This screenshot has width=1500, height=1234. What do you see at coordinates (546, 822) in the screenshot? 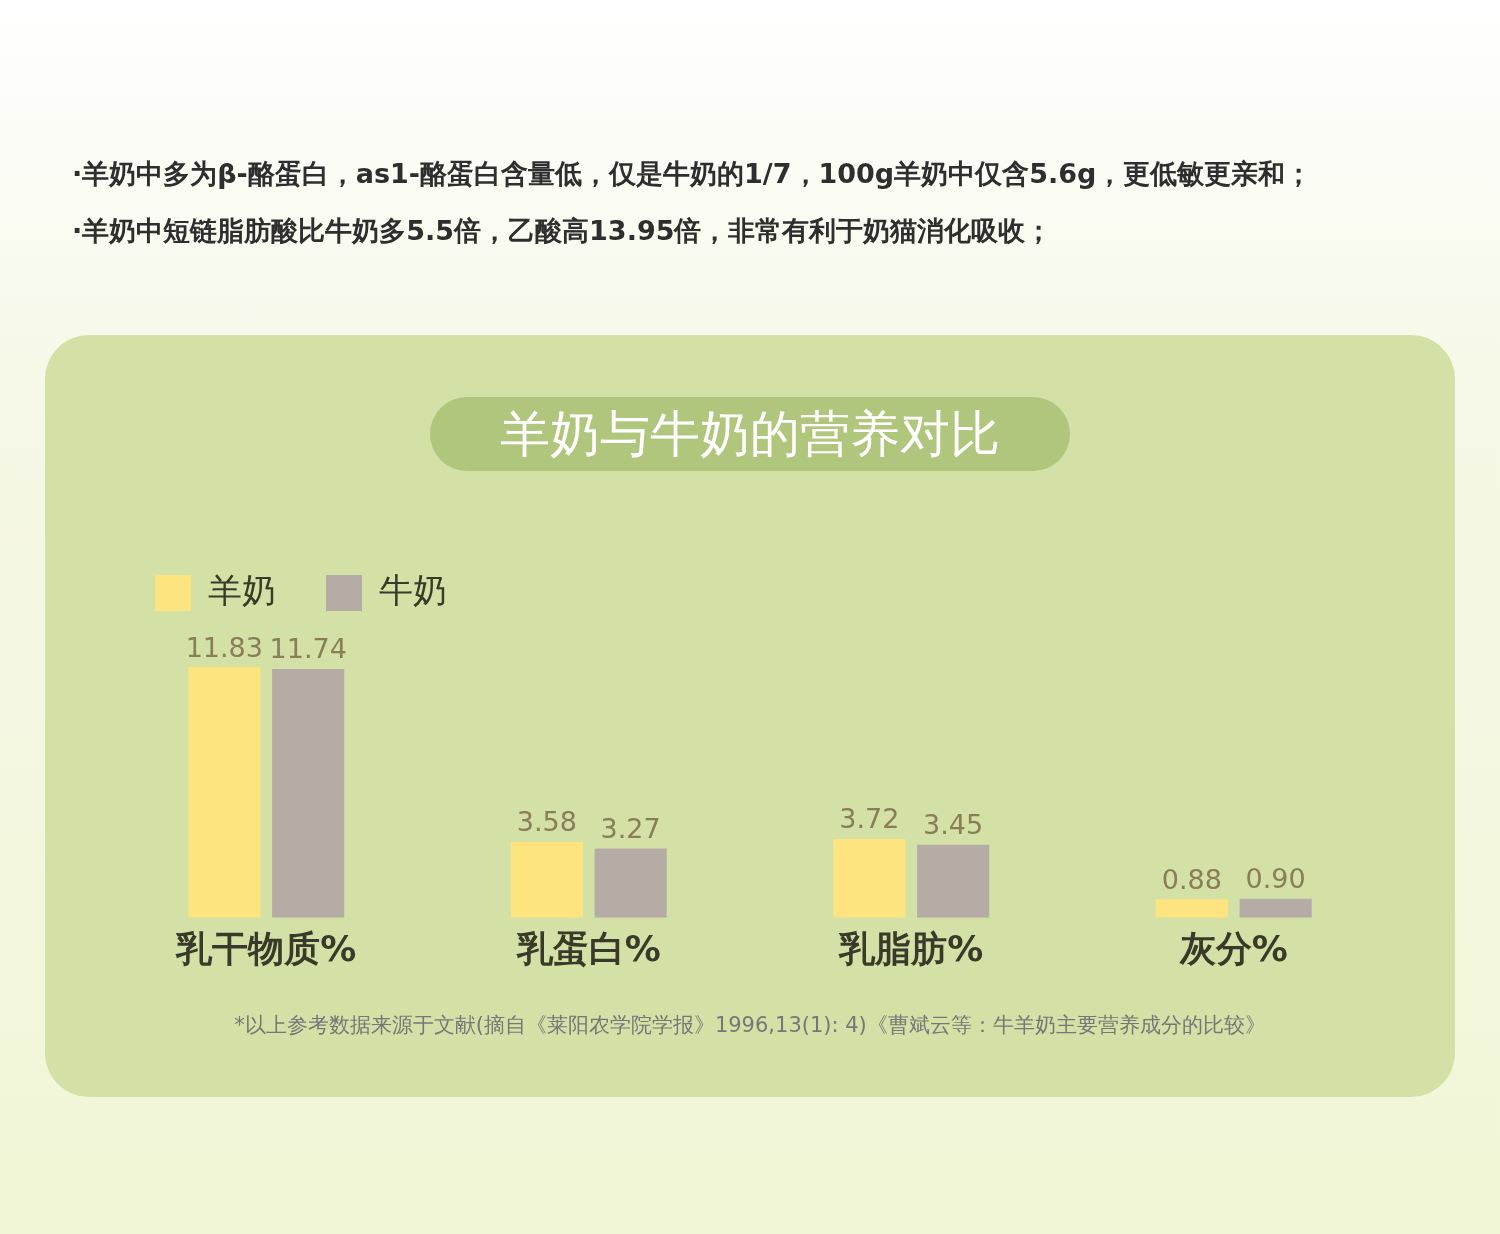
I see `data-label: 3.58` at bounding box center [546, 822].